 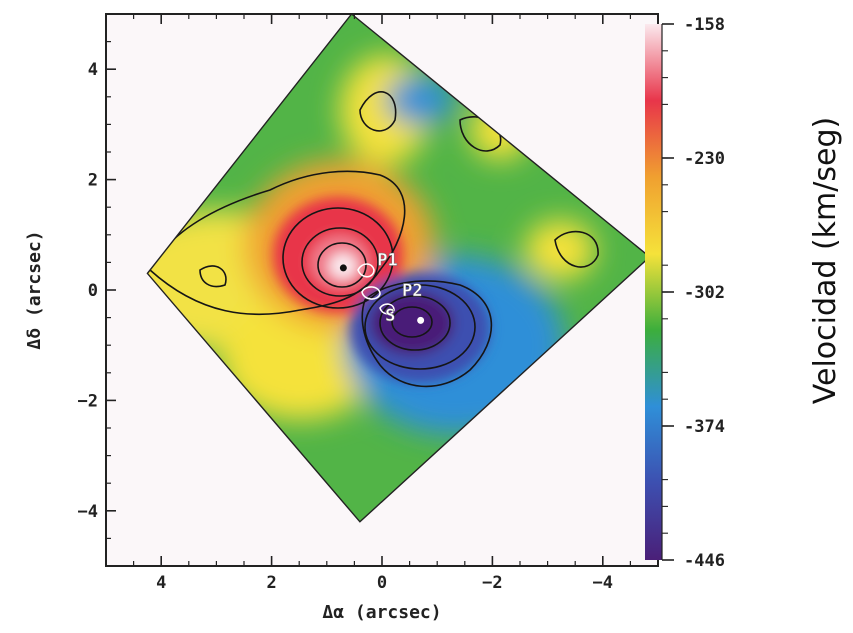 I want to click on feature-label: P2, so click(x=412, y=291).